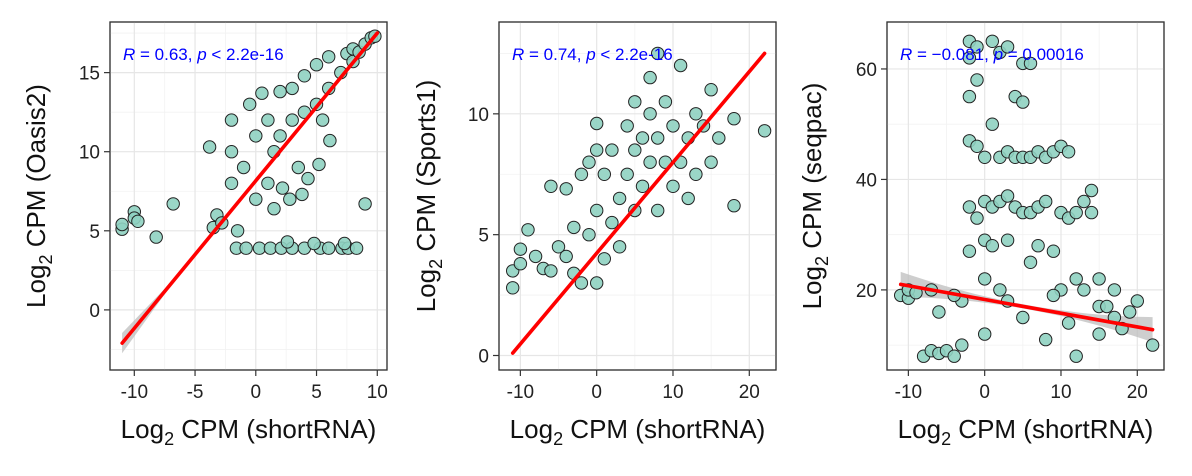 Image resolution: width=1192 pixels, height=476 pixels. I want to click on y-axis-title: Log2 CPM (seqpac), so click(814, 196).